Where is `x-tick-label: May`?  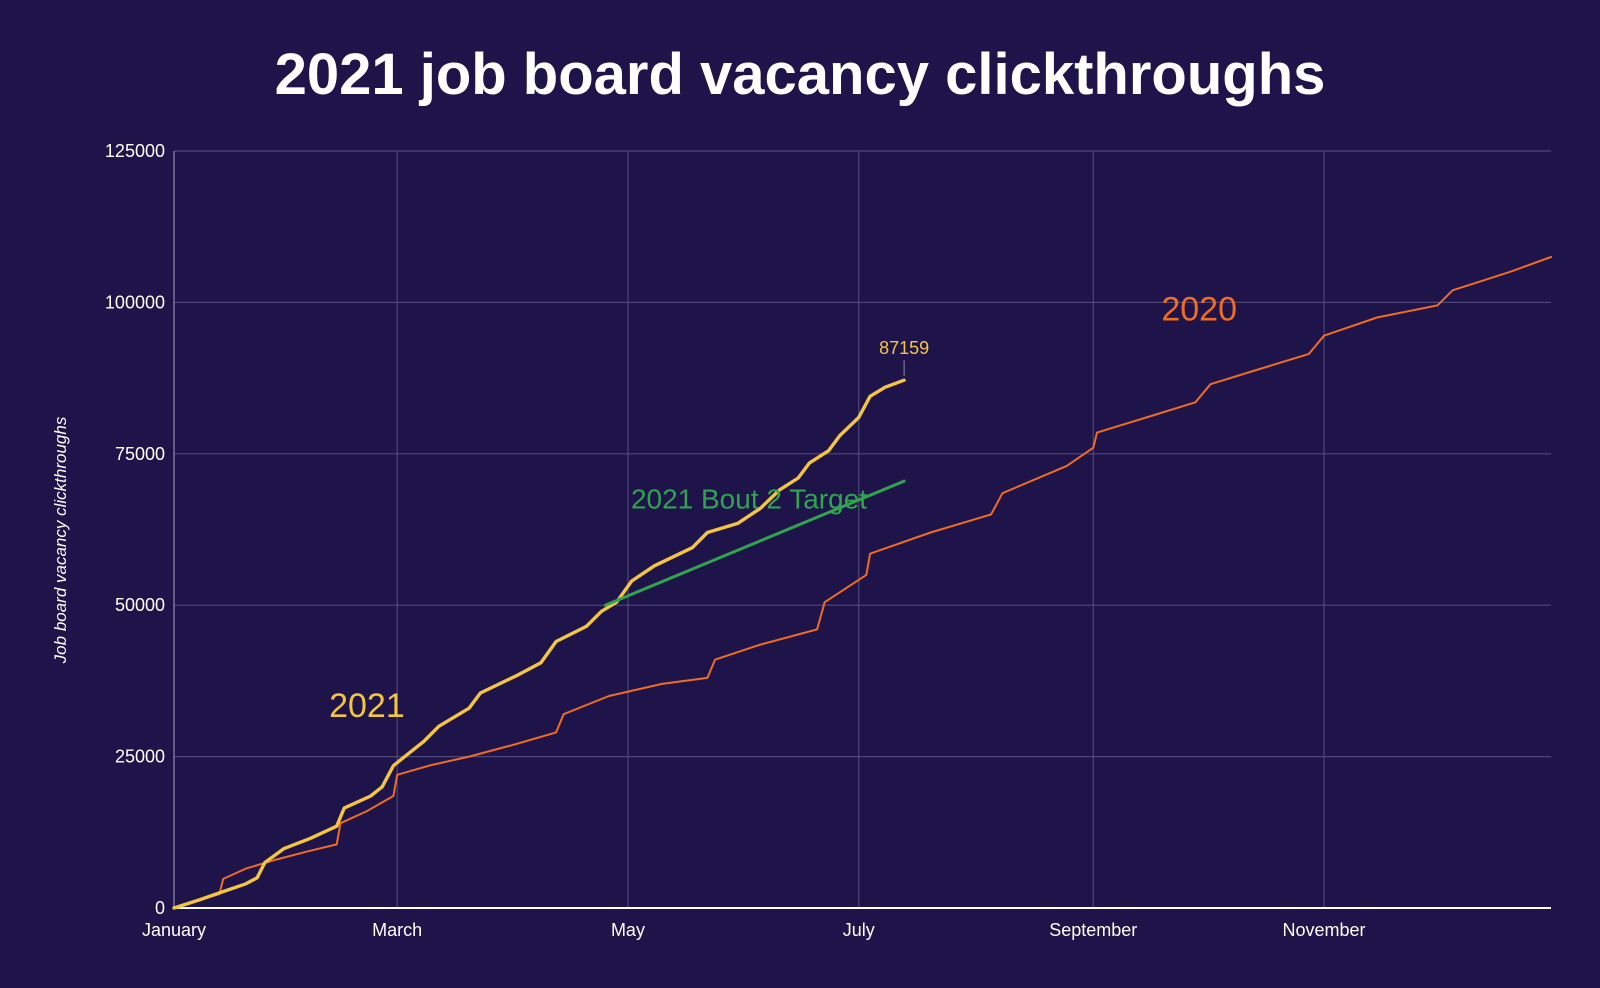
x-tick-label: May is located at coordinates (628, 930).